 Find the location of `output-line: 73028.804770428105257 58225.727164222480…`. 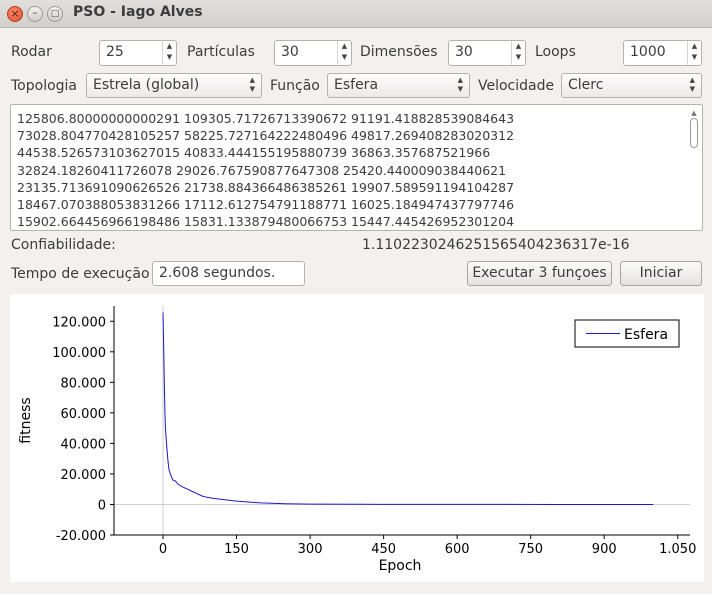

output-line: 73028.804770428105257 58225.727164222480… is located at coordinates (266, 136).